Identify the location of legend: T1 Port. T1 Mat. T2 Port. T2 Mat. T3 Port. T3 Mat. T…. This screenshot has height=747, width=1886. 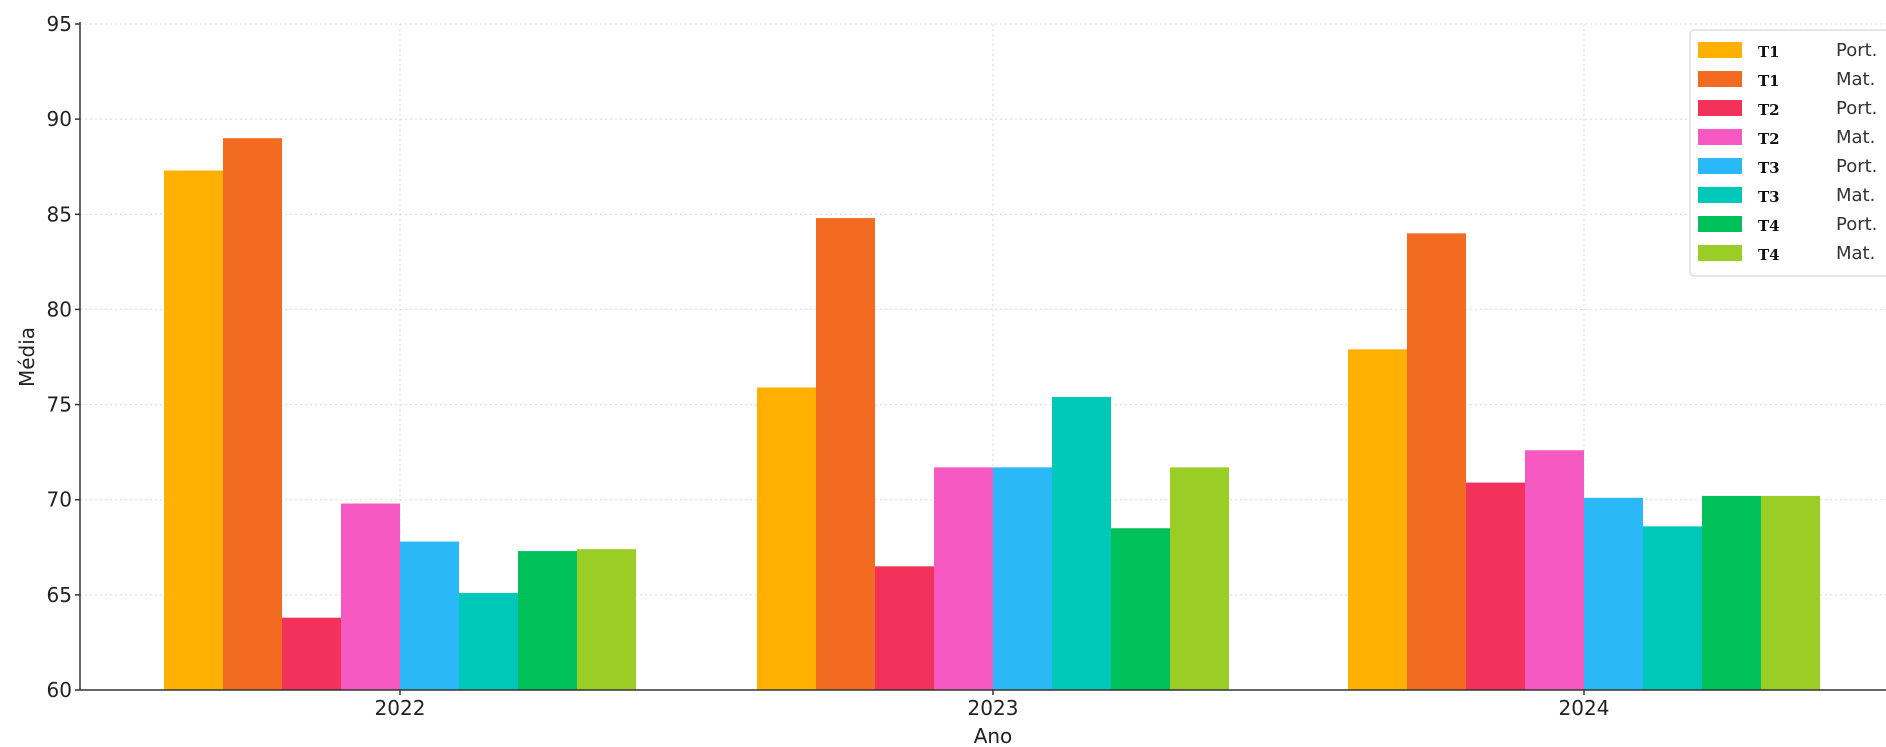
(1787, 153).